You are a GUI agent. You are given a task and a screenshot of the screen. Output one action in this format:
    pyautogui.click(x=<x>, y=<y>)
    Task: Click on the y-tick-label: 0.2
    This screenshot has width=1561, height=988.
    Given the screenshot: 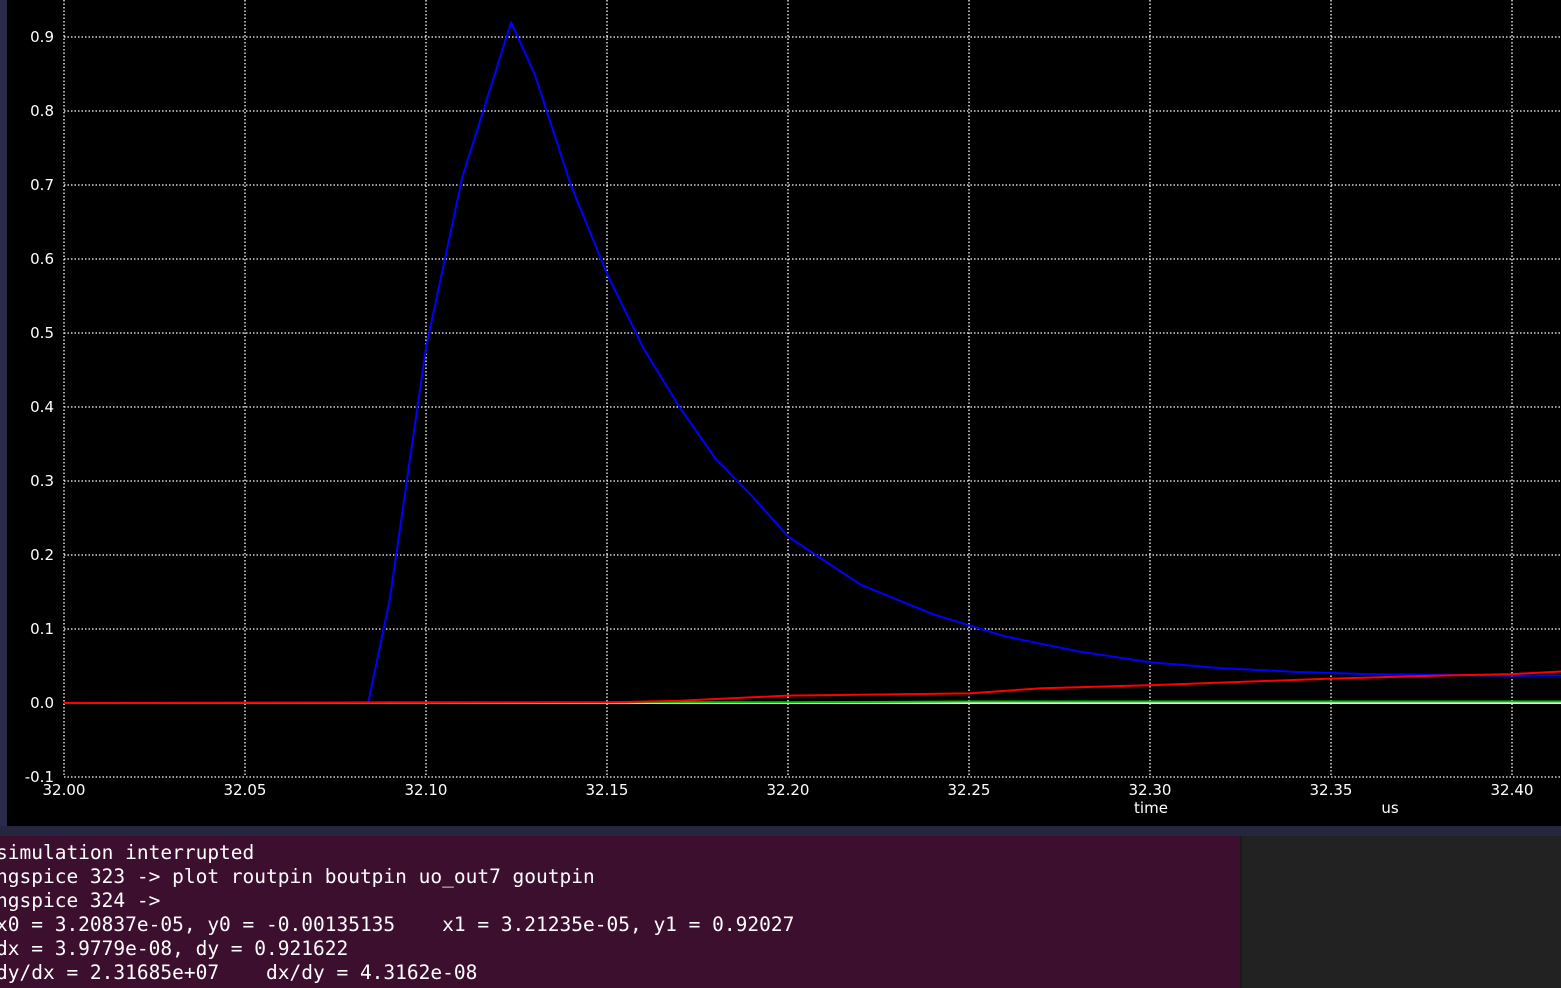 What is the action you would take?
    pyautogui.click(x=42, y=555)
    